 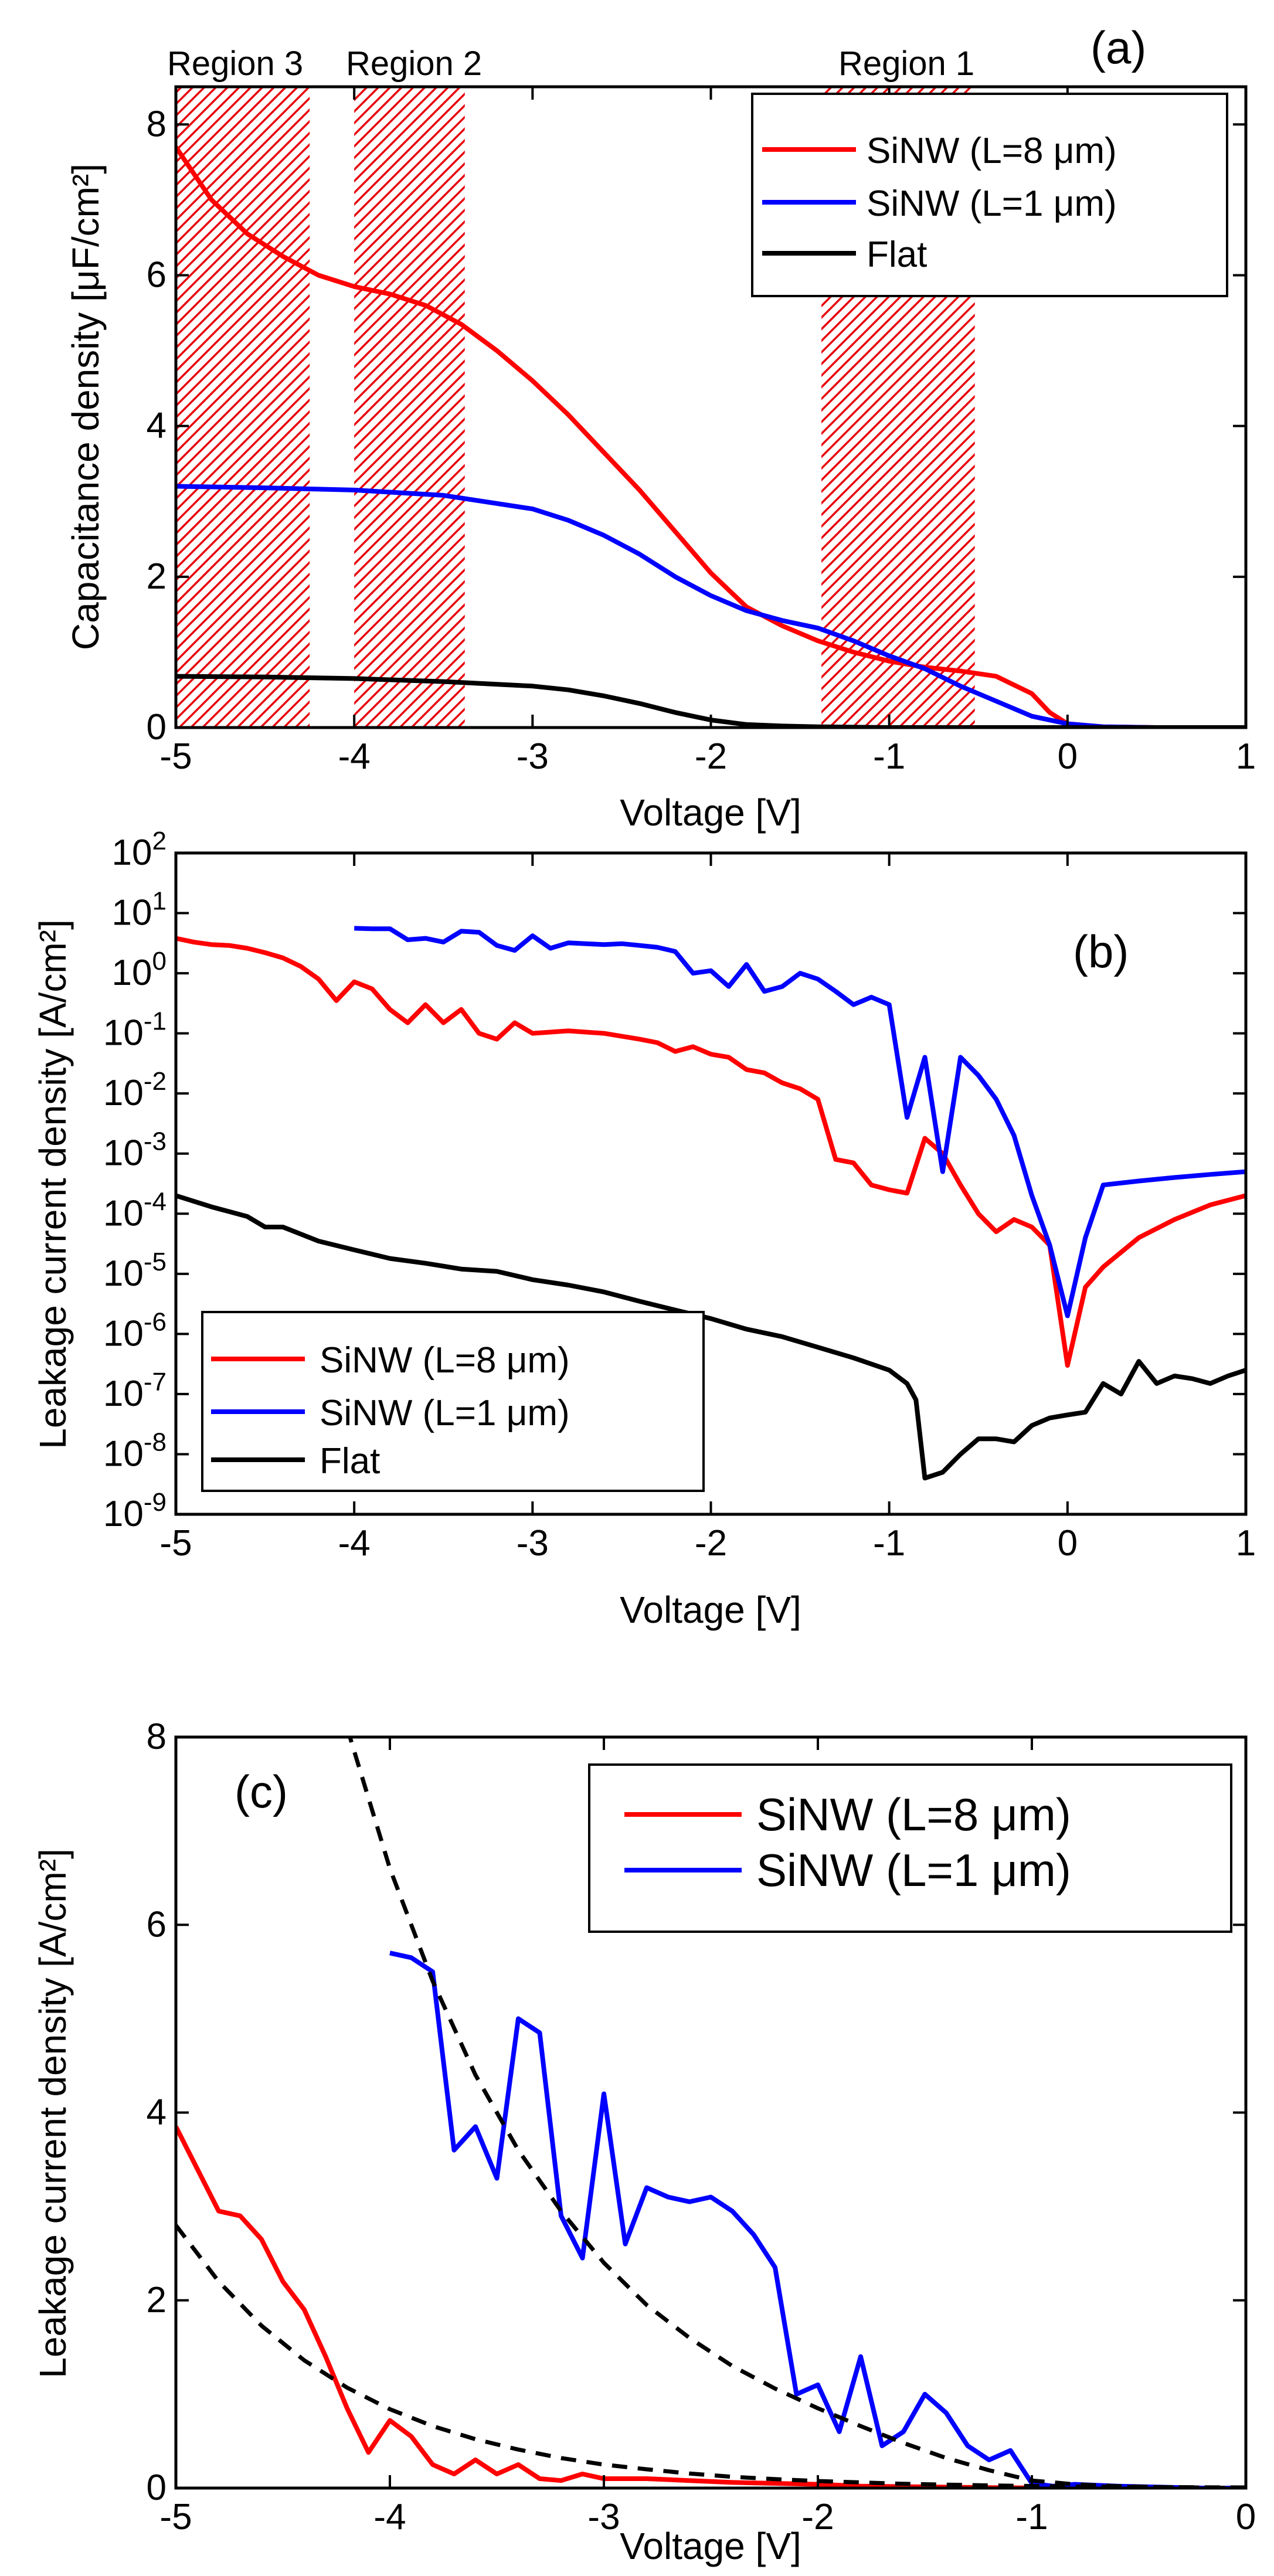 I want to click on panel-a-x-tick-label: -1, so click(x=889, y=757).